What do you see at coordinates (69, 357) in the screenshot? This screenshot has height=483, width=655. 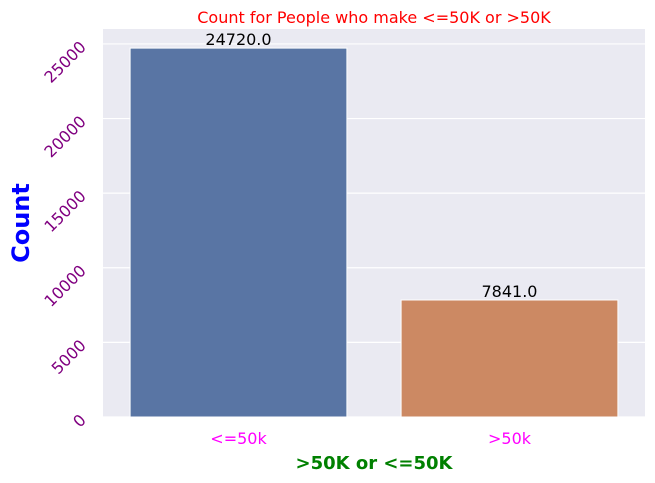 I see `y-tick-label: 5000` at bounding box center [69, 357].